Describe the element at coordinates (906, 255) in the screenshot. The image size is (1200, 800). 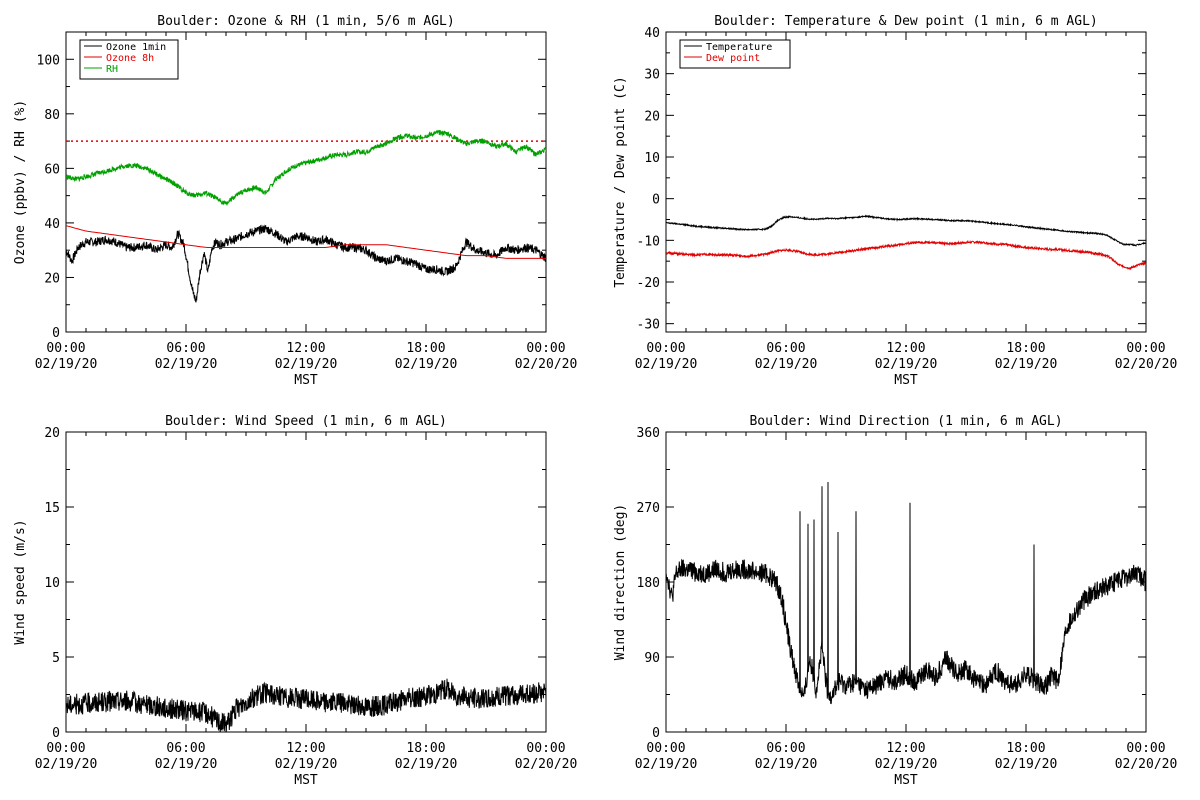
I see `series-line-dew-point` at that location.